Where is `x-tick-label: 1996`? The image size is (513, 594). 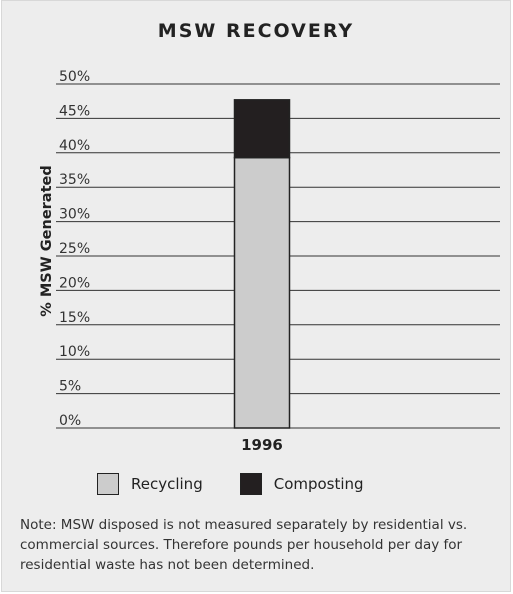 x-tick-label: 1996 is located at coordinates (262, 445).